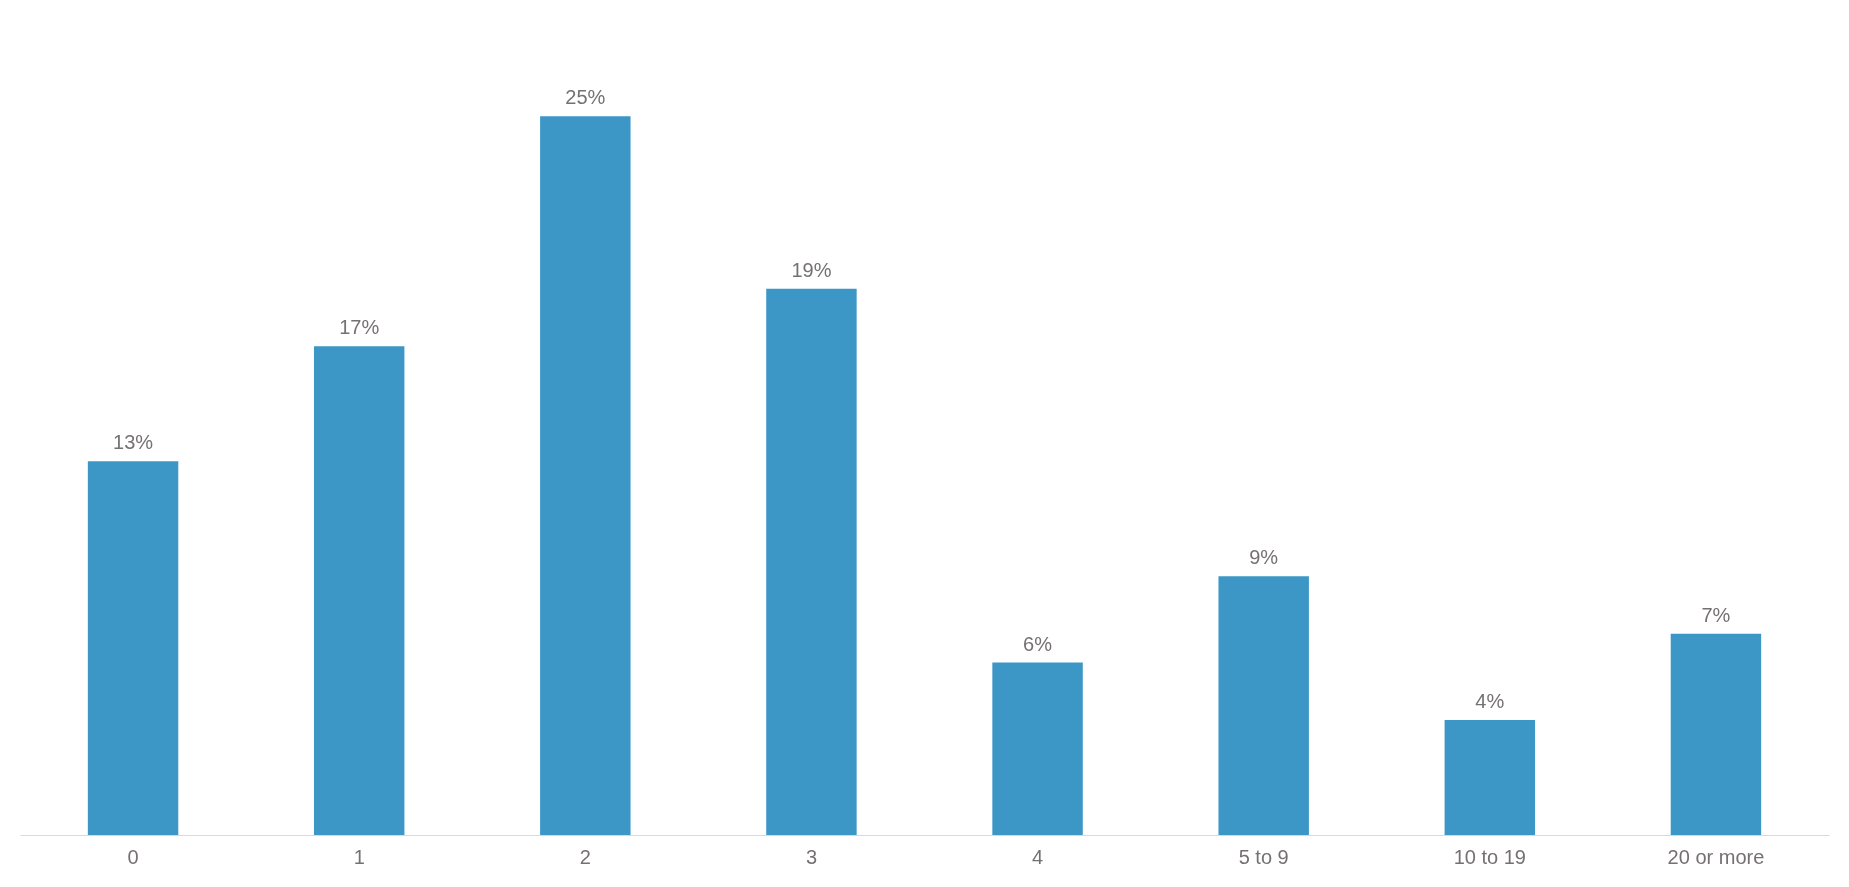 This screenshot has height=887, width=1849. I want to click on data-label: 6%, so click(1038, 643).